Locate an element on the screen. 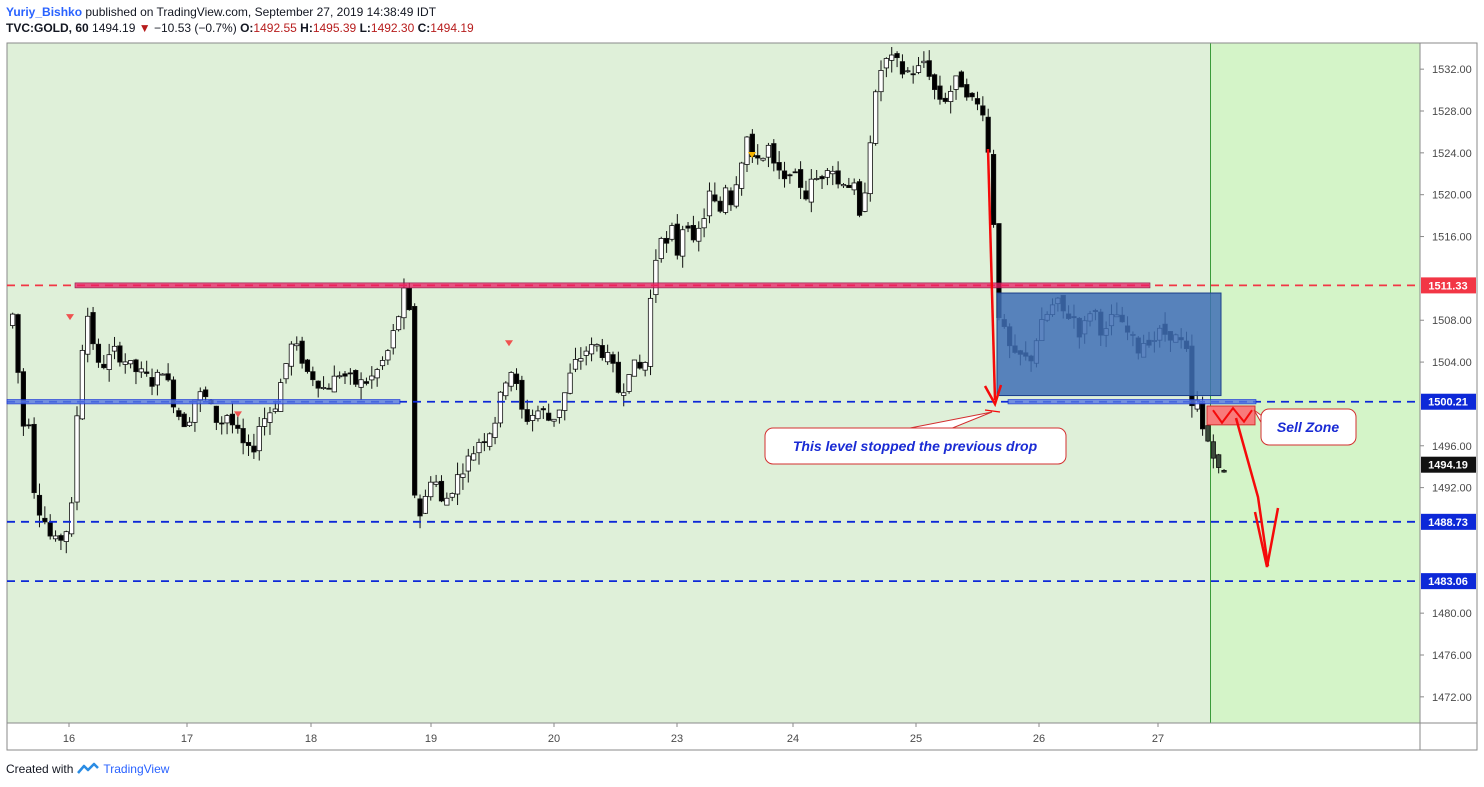 The height and width of the screenshot is (787, 1484). author-link: Yuriy_Bishko is located at coordinates (44, 12).